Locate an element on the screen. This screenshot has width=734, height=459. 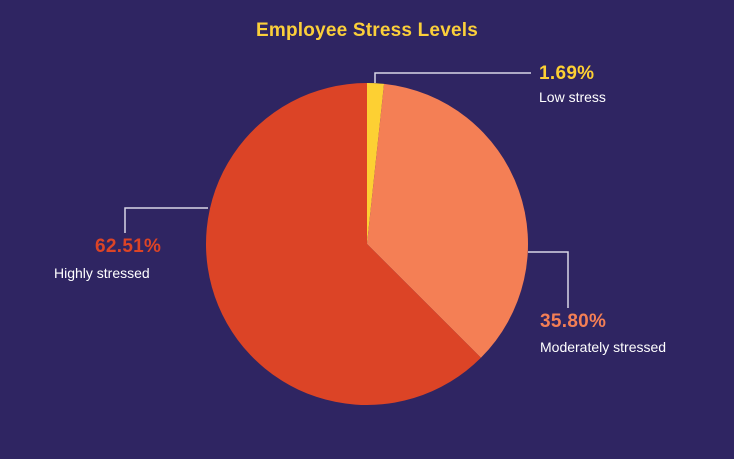
slice-low-stress is located at coordinates (376, 163).